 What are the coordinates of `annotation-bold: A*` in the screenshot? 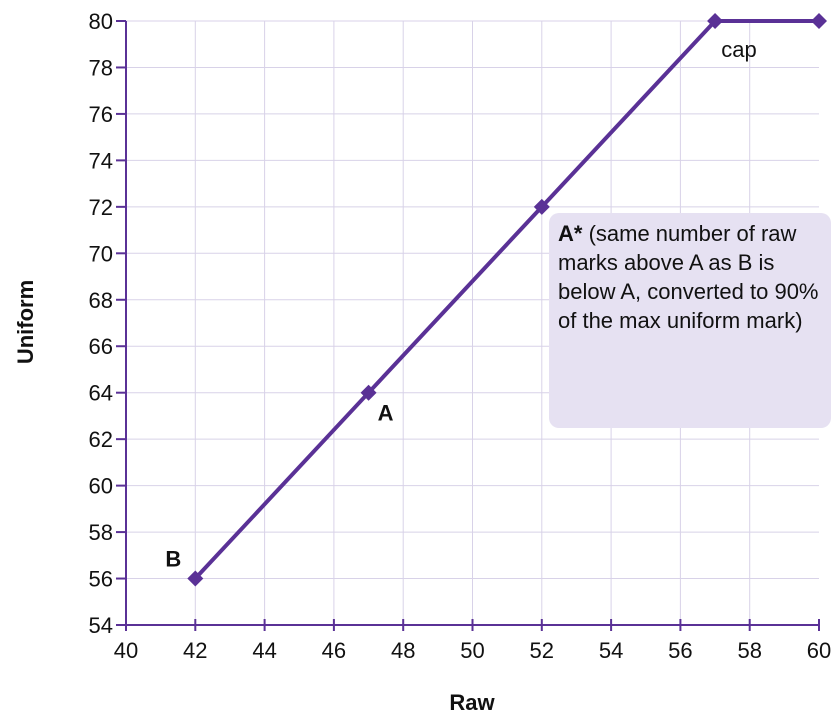 It's located at (570, 233).